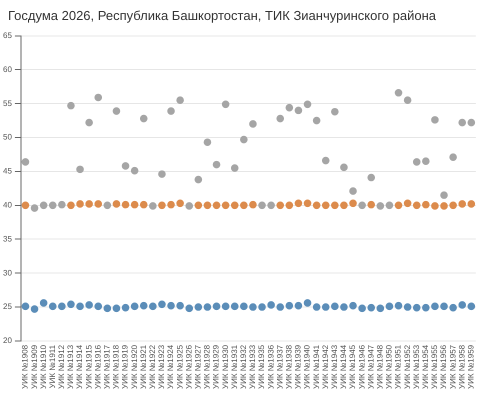 Image resolution: width=485 pixels, height=393 pixels. I want to click on x-tick-label: УИК №1930, so click(225, 366).